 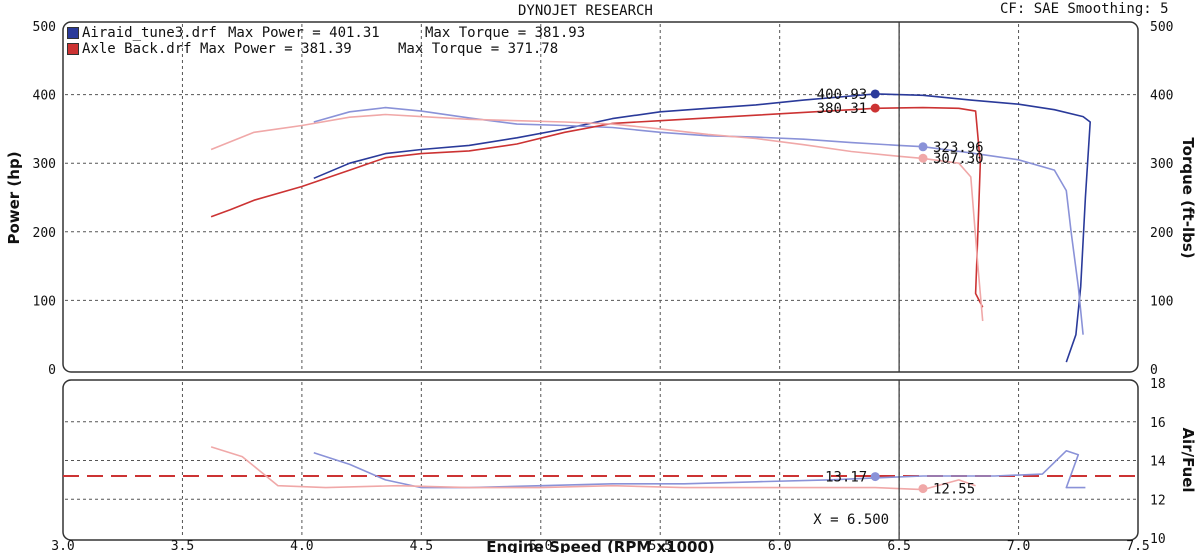 What do you see at coordinates (1158, 384) in the screenshot?
I see `y-tick-right-air-fuel-18: 18` at bounding box center [1158, 384].